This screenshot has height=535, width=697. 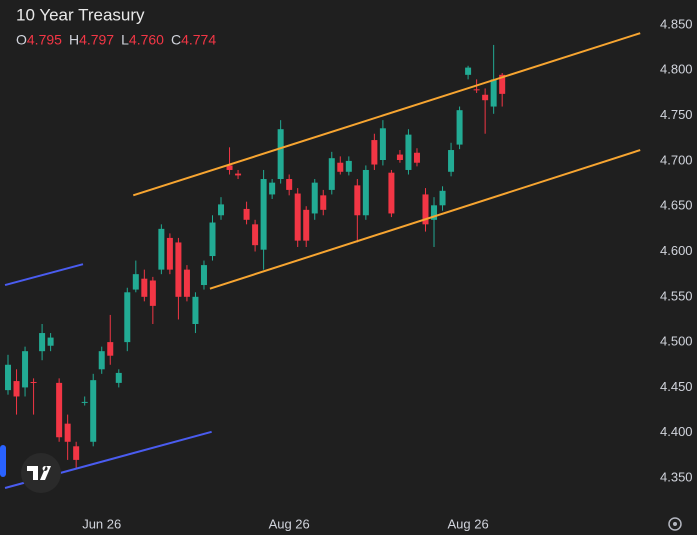 I want to click on ohlc-key: C, so click(x=176, y=40).